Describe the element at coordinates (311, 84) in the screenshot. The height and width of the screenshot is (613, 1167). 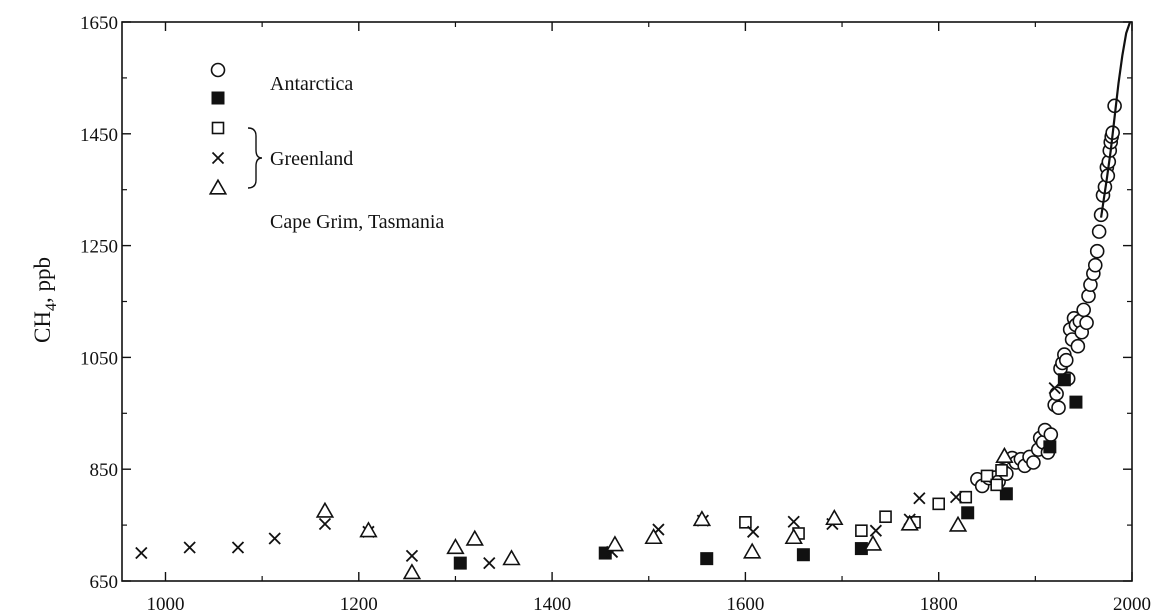
I see `legend-label: Antarctica` at that location.